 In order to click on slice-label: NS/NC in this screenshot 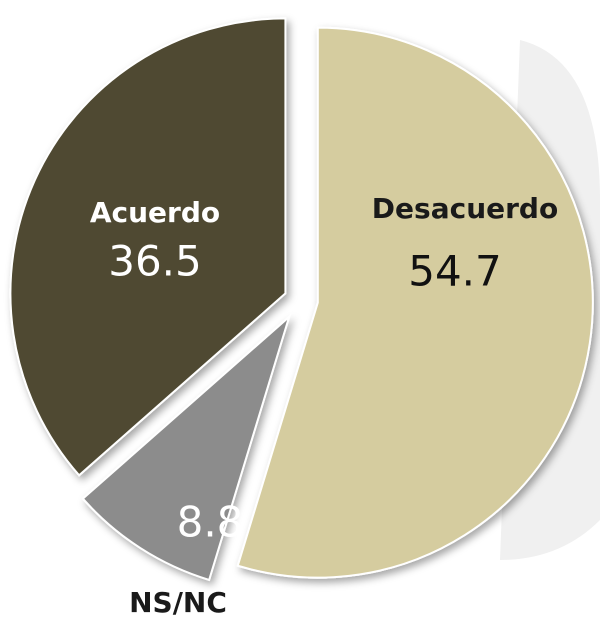, I will do `click(178, 602)`.